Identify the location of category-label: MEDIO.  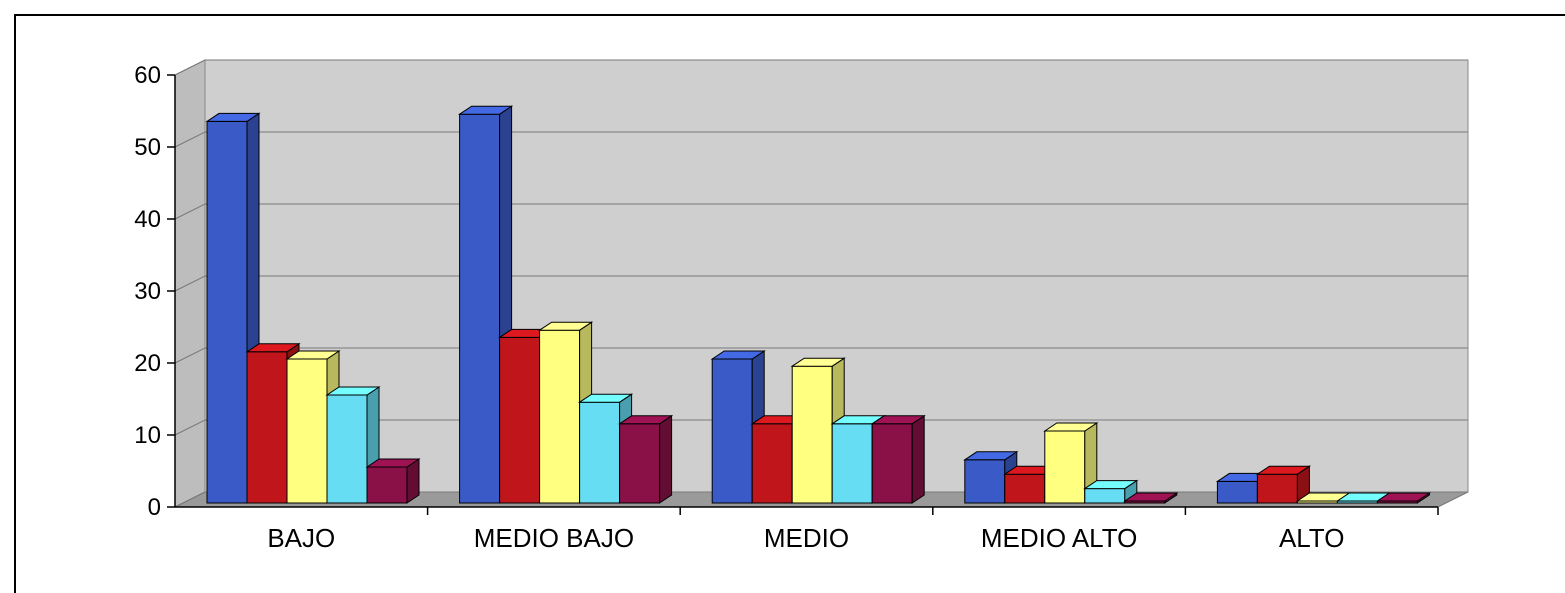
(806, 538).